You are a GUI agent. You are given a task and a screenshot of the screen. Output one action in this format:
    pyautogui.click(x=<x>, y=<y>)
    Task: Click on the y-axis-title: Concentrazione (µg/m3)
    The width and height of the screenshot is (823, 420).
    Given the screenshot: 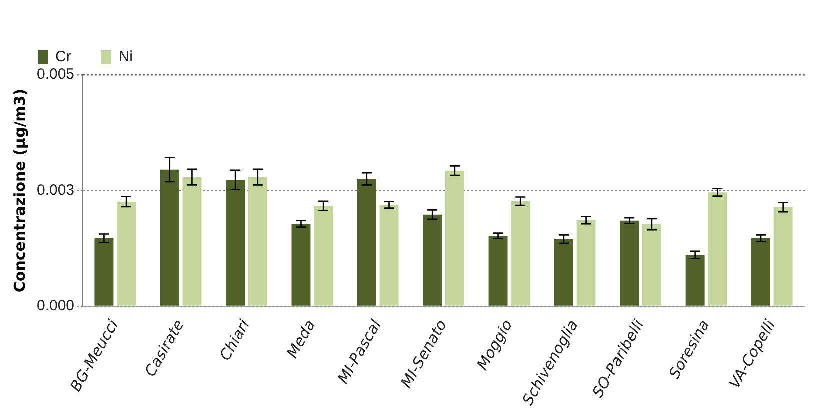 What is the action you would take?
    pyautogui.click(x=19, y=190)
    